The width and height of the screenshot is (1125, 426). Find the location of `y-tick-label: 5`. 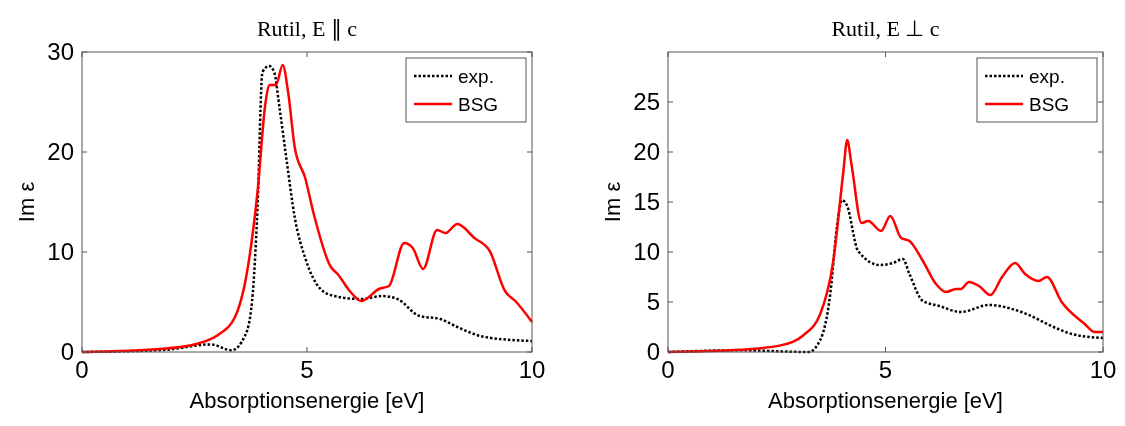

y-tick-label: 5 is located at coordinates (653, 302).